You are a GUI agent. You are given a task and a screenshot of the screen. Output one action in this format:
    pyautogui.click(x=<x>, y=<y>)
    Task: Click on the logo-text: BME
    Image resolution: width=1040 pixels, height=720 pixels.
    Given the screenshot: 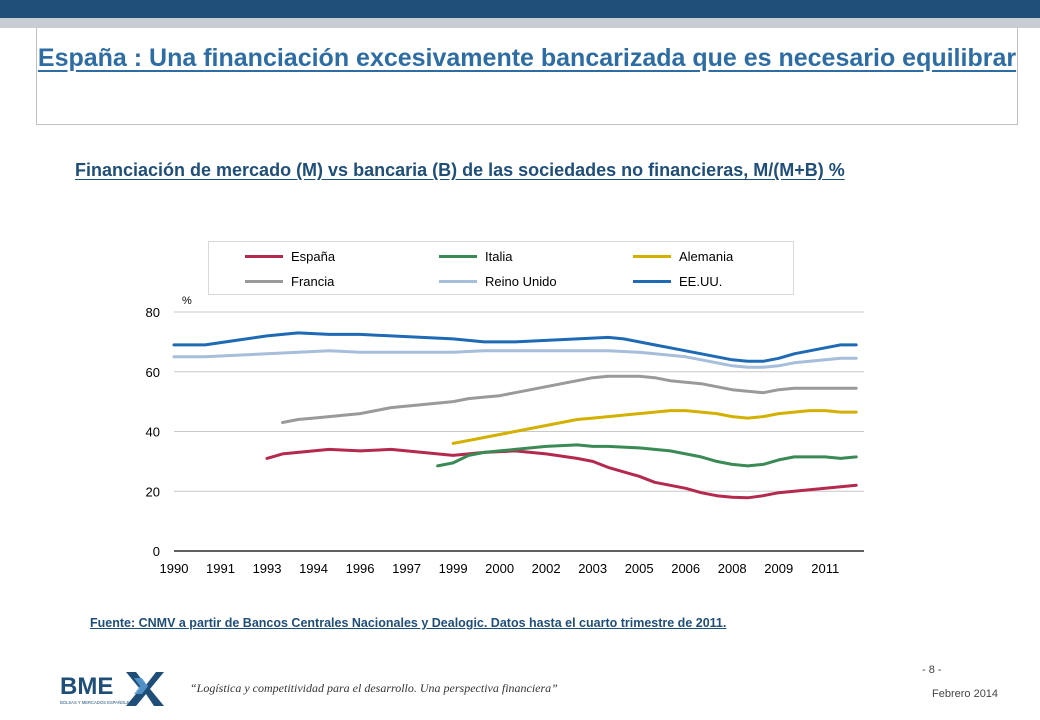 What is the action you would take?
    pyautogui.click(x=86, y=686)
    